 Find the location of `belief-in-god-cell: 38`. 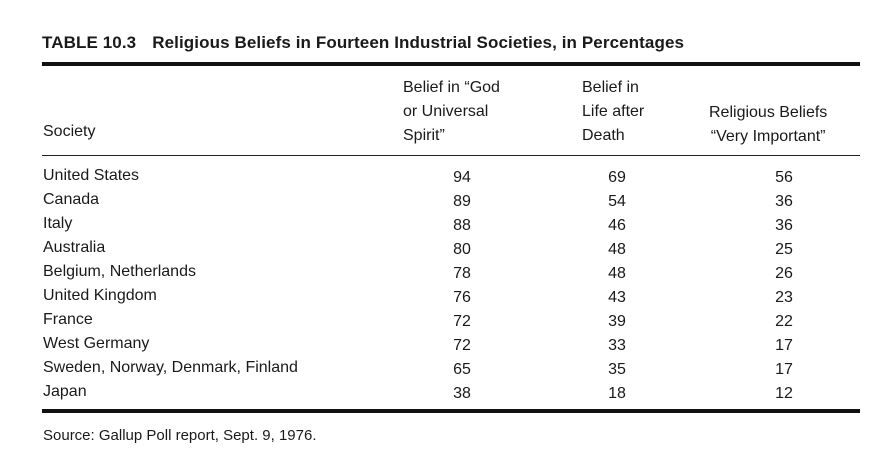

belief-in-god-cell: 38 is located at coordinates (462, 393).